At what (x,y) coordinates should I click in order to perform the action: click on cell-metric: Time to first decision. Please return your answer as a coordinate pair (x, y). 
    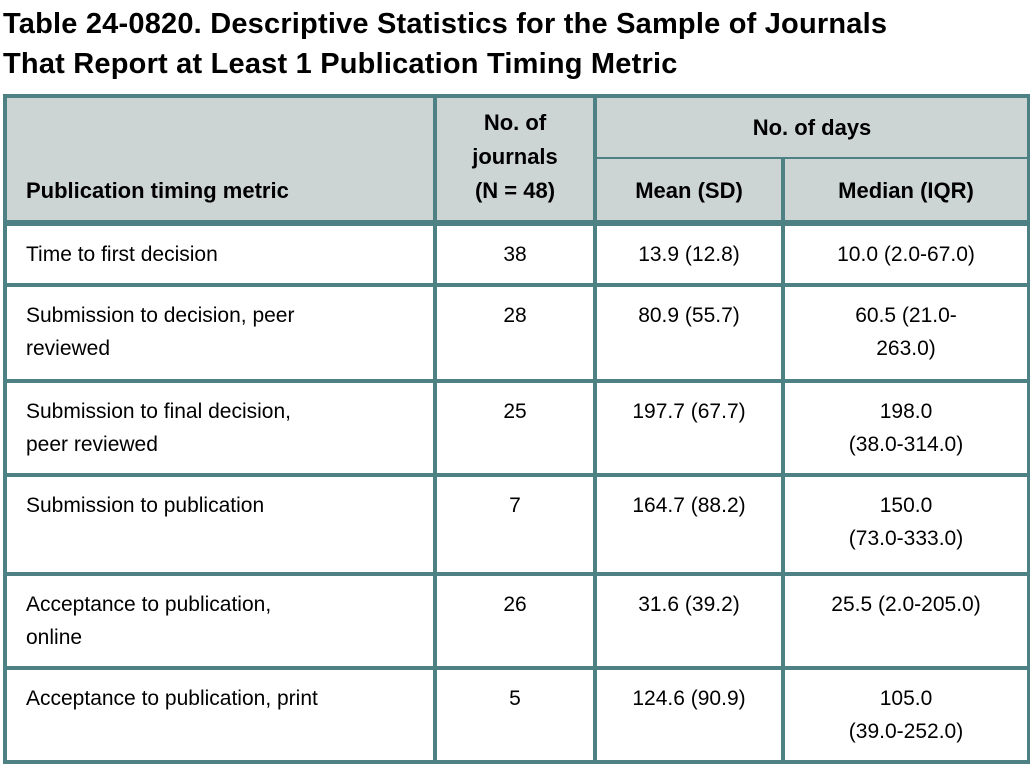
    Looking at the image, I should click on (220, 254).